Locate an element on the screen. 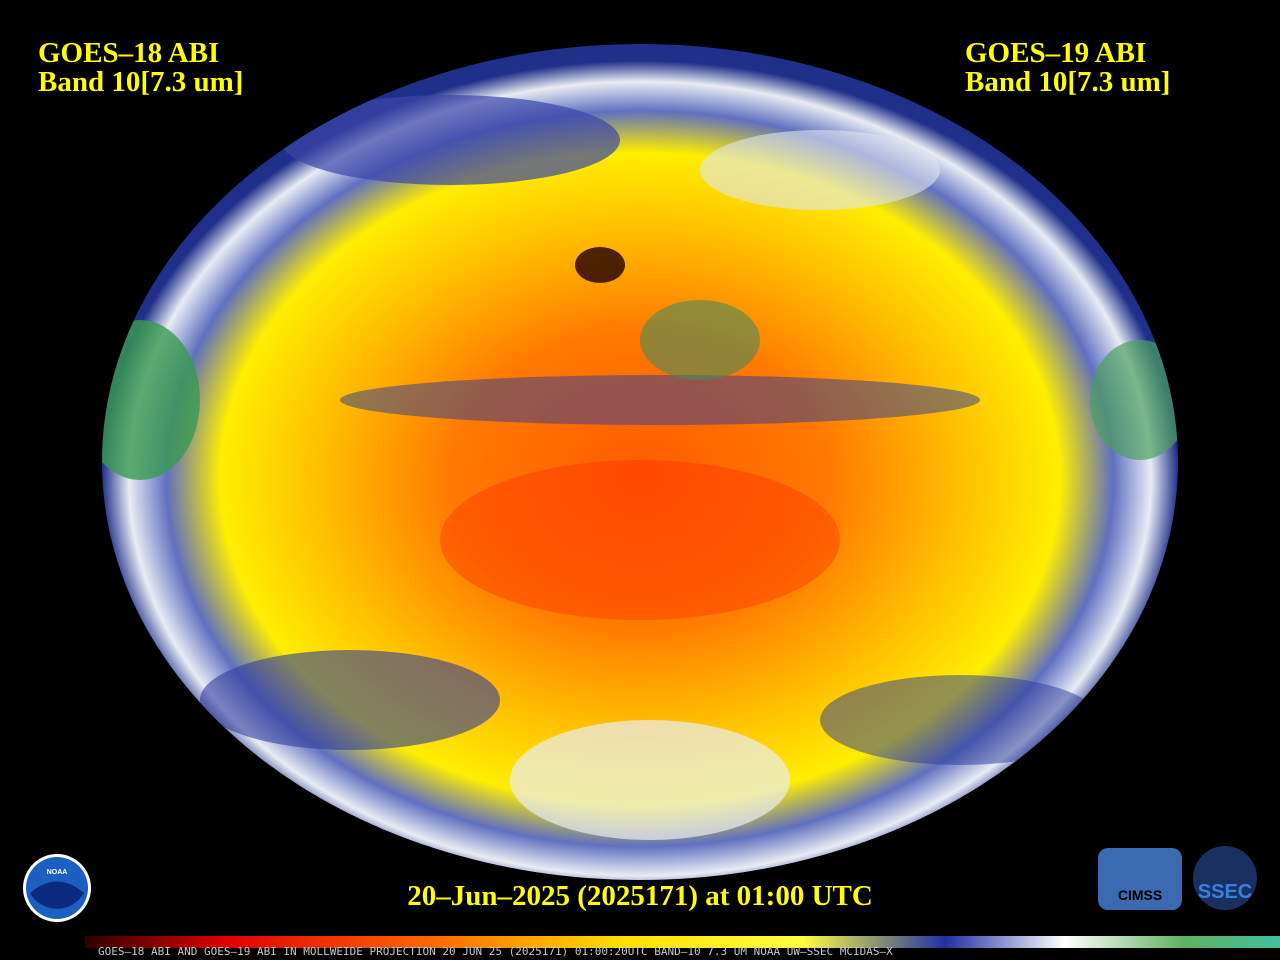 This screenshot has height=960, width=1280. cimss-logo: CIMSS is located at coordinates (1140, 879).